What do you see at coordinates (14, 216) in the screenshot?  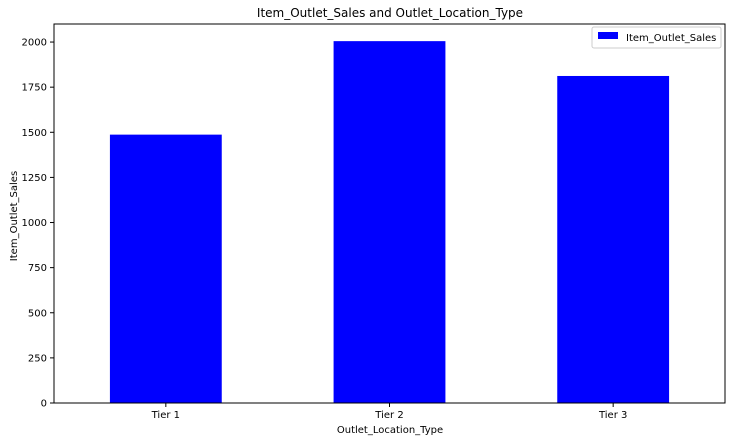 I see `y-axis-label: Item_Outlet_Sales` at bounding box center [14, 216].